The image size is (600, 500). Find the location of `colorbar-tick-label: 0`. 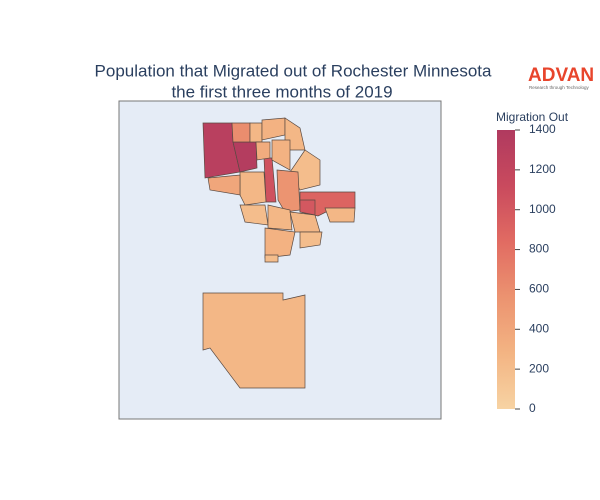

colorbar-tick-label: 0 is located at coordinates (532, 408).